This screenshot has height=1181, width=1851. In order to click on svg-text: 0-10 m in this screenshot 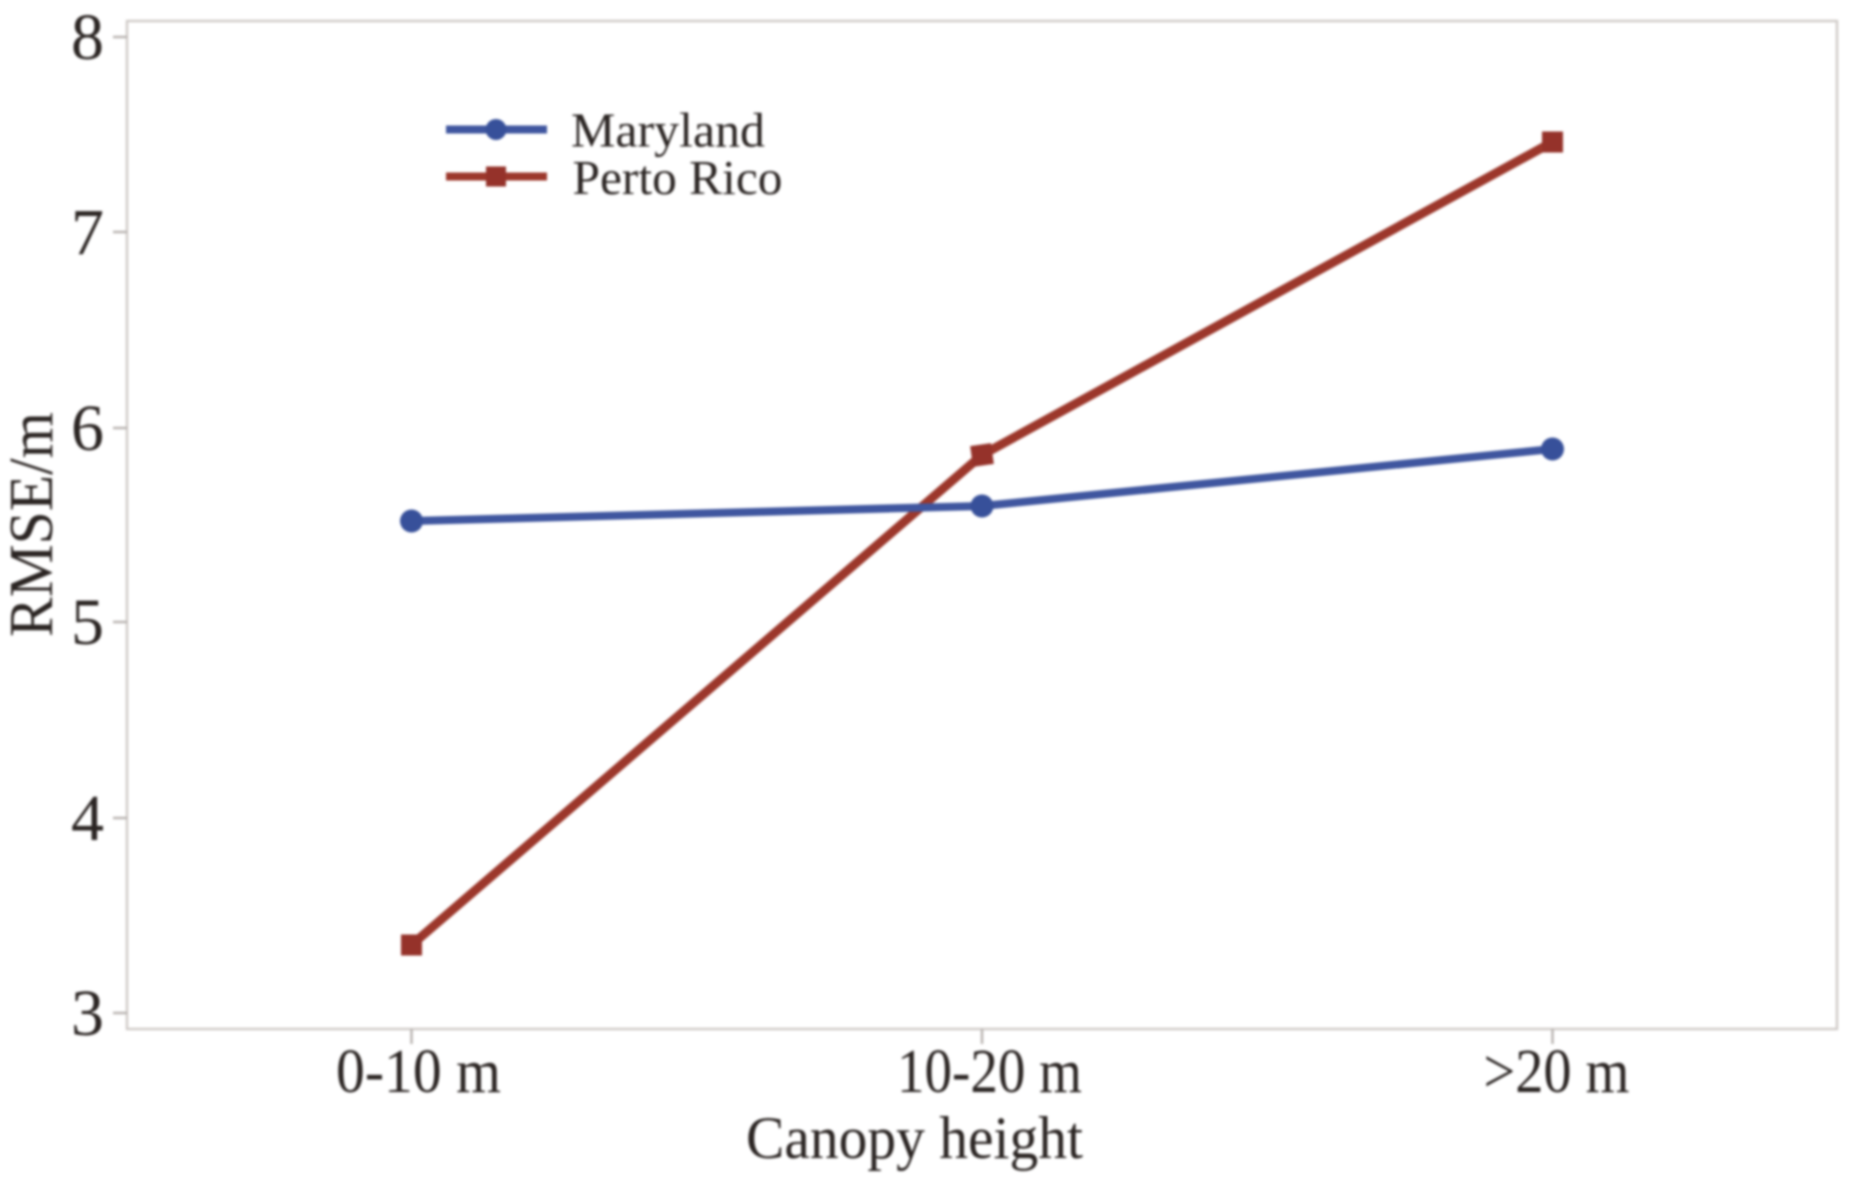, I will do `click(418, 1072)`.